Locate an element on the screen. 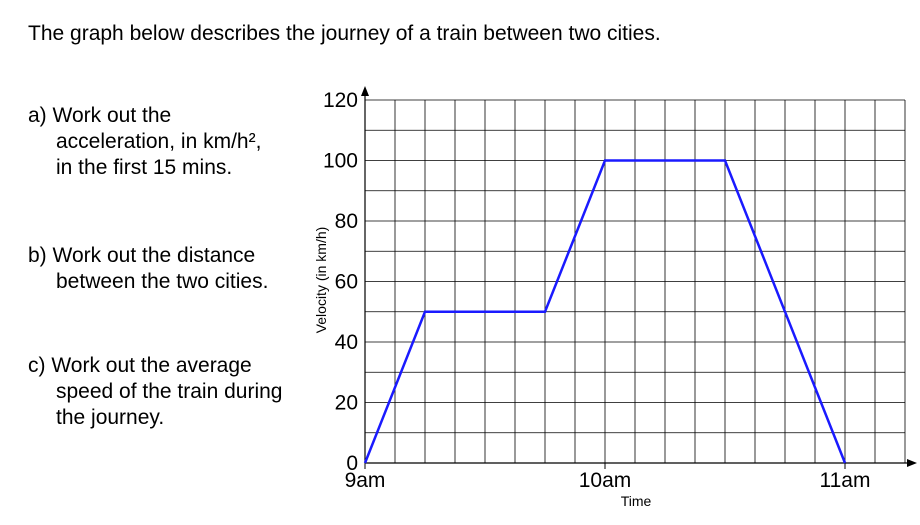 Image resolution: width=920 pixels, height=525 pixels. y-tick-label: 60 is located at coordinates (346, 282).